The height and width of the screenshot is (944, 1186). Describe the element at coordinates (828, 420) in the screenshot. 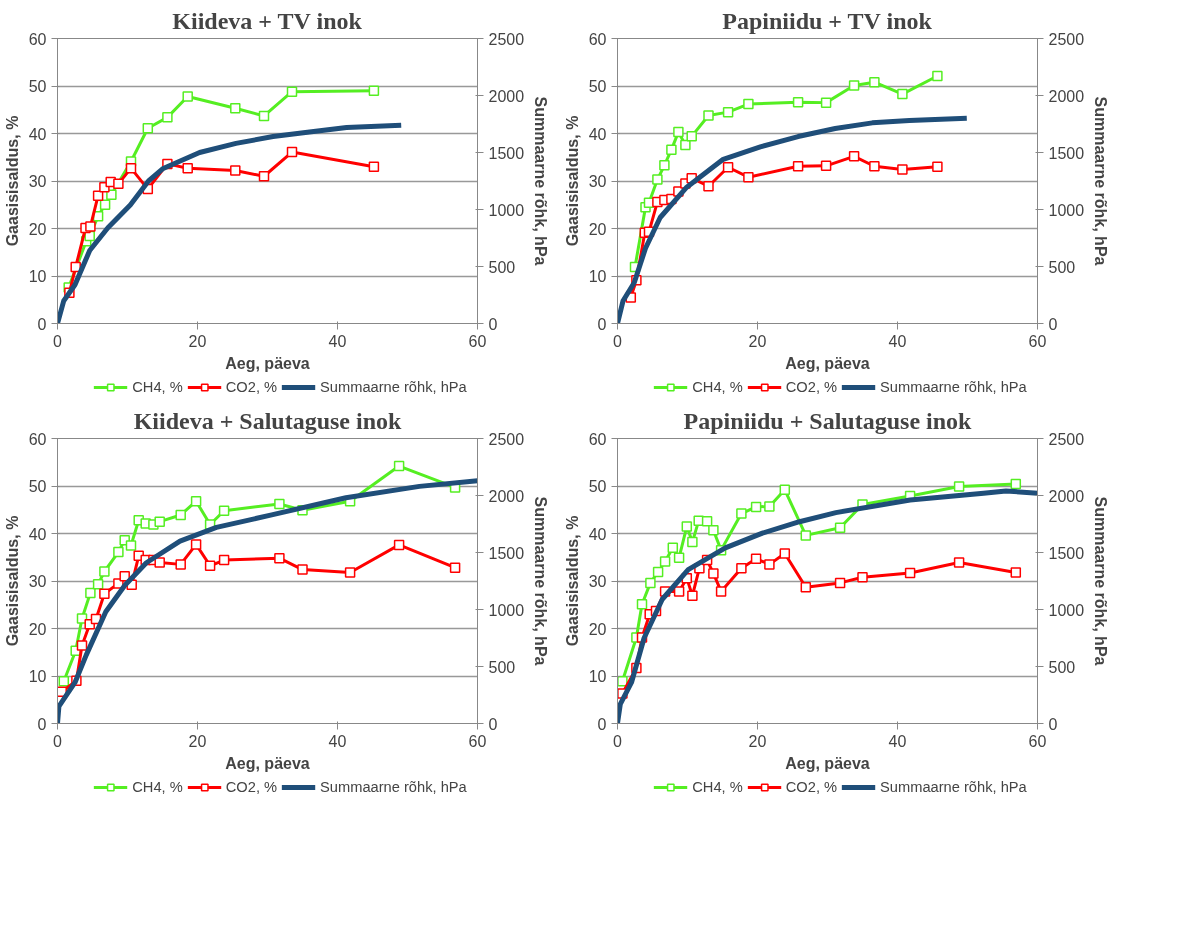

I see `chart-title: Papiniidu + Salutaguse inok` at that location.